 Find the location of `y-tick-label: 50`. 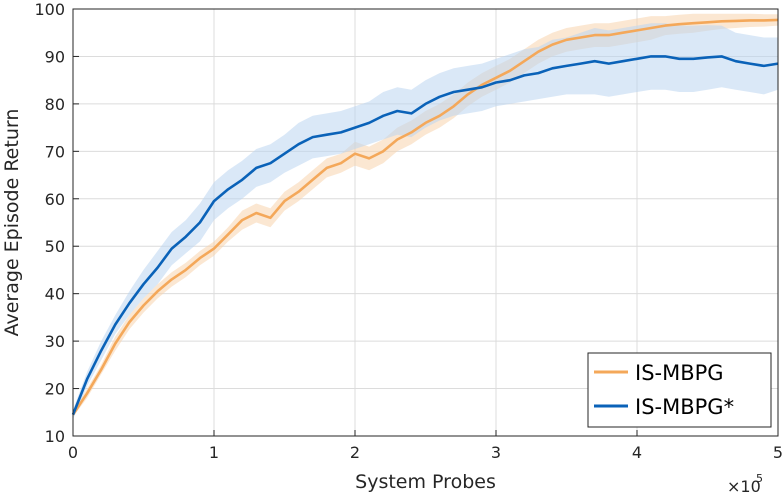

y-tick-label: 50 is located at coordinates (55, 246).